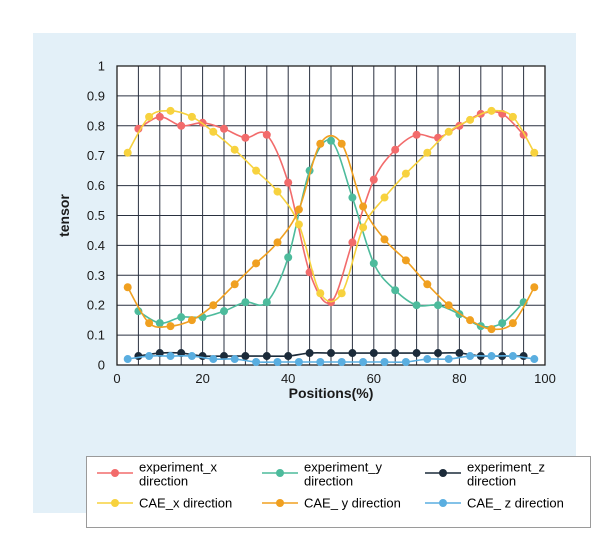  What do you see at coordinates (185, 503) in the screenshot?
I see `legend-label: CAE_x direction` at bounding box center [185, 503].